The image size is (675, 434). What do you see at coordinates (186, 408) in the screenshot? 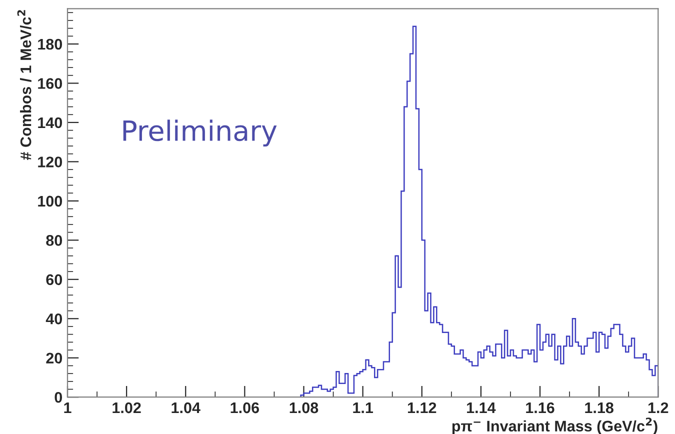
I see `x-tick-label: 1.04` at bounding box center [186, 408].